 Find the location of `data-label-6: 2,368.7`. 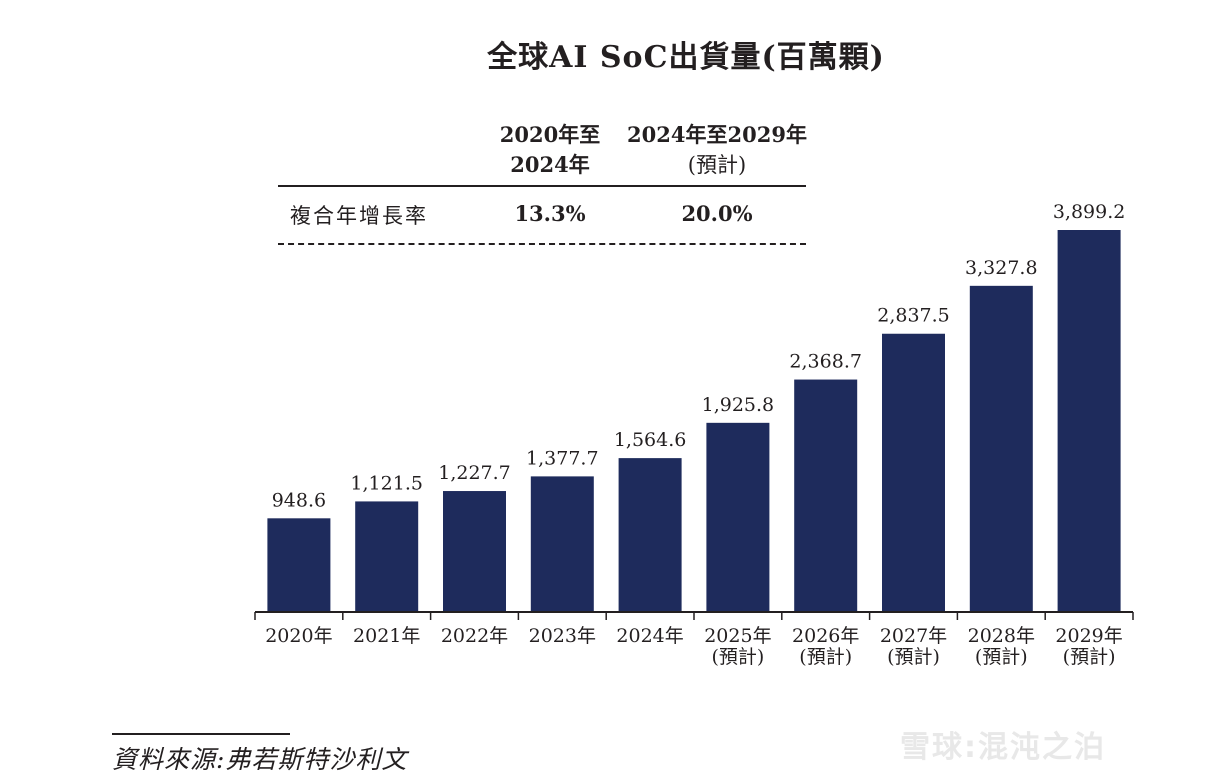

data-label-6: 2,368.7 is located at coordinates (825, 362).